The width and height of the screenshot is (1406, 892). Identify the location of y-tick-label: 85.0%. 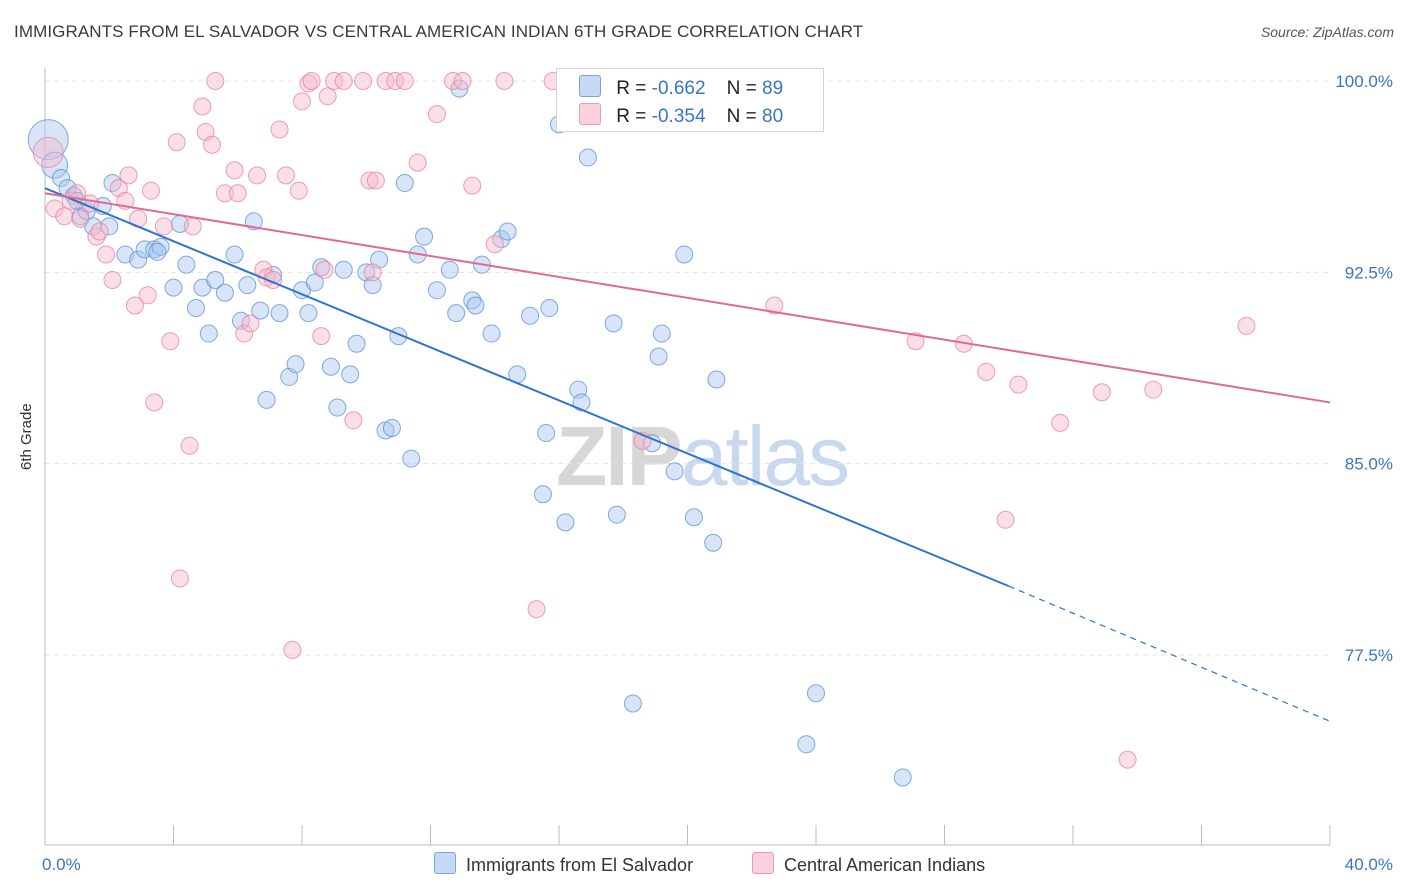
(1369, 464).